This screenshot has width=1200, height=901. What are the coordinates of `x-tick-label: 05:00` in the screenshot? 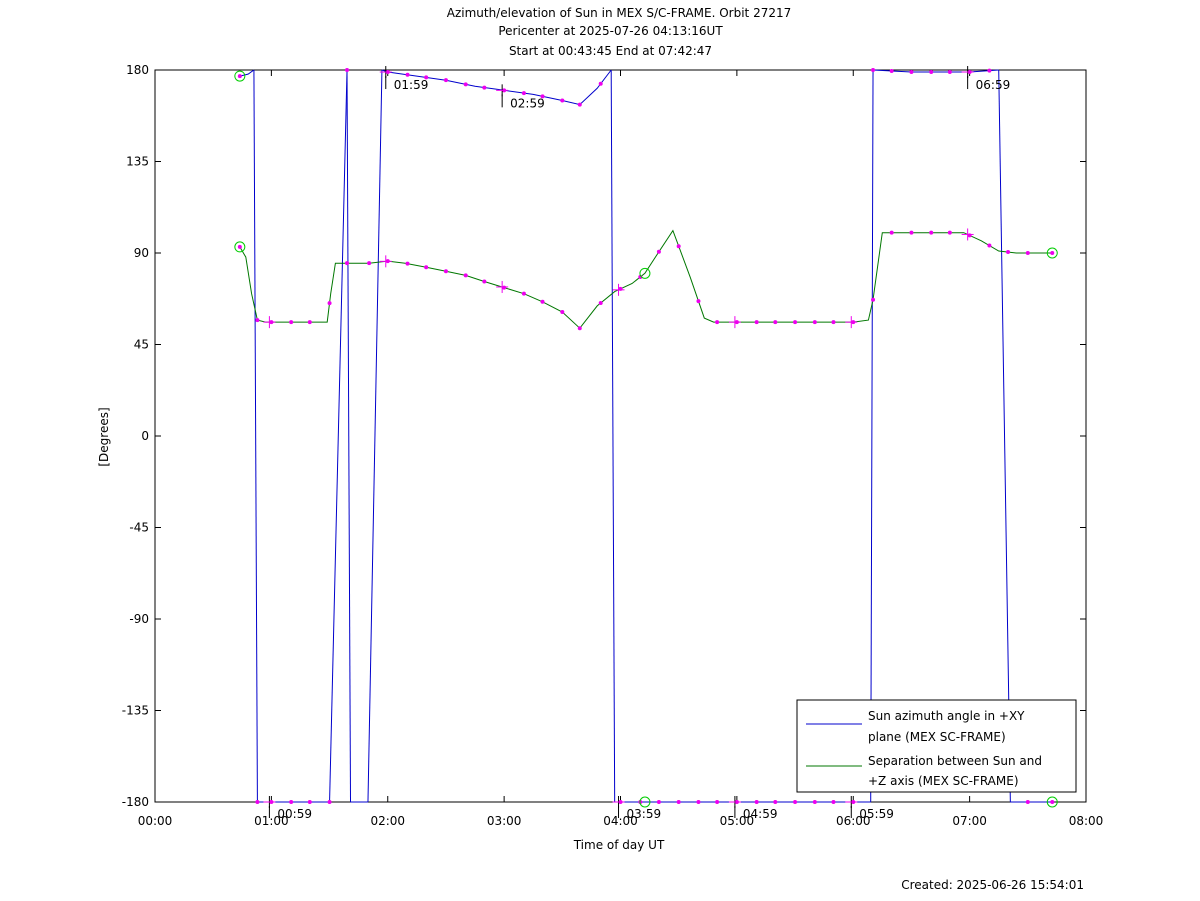 It's located at (737, 821).